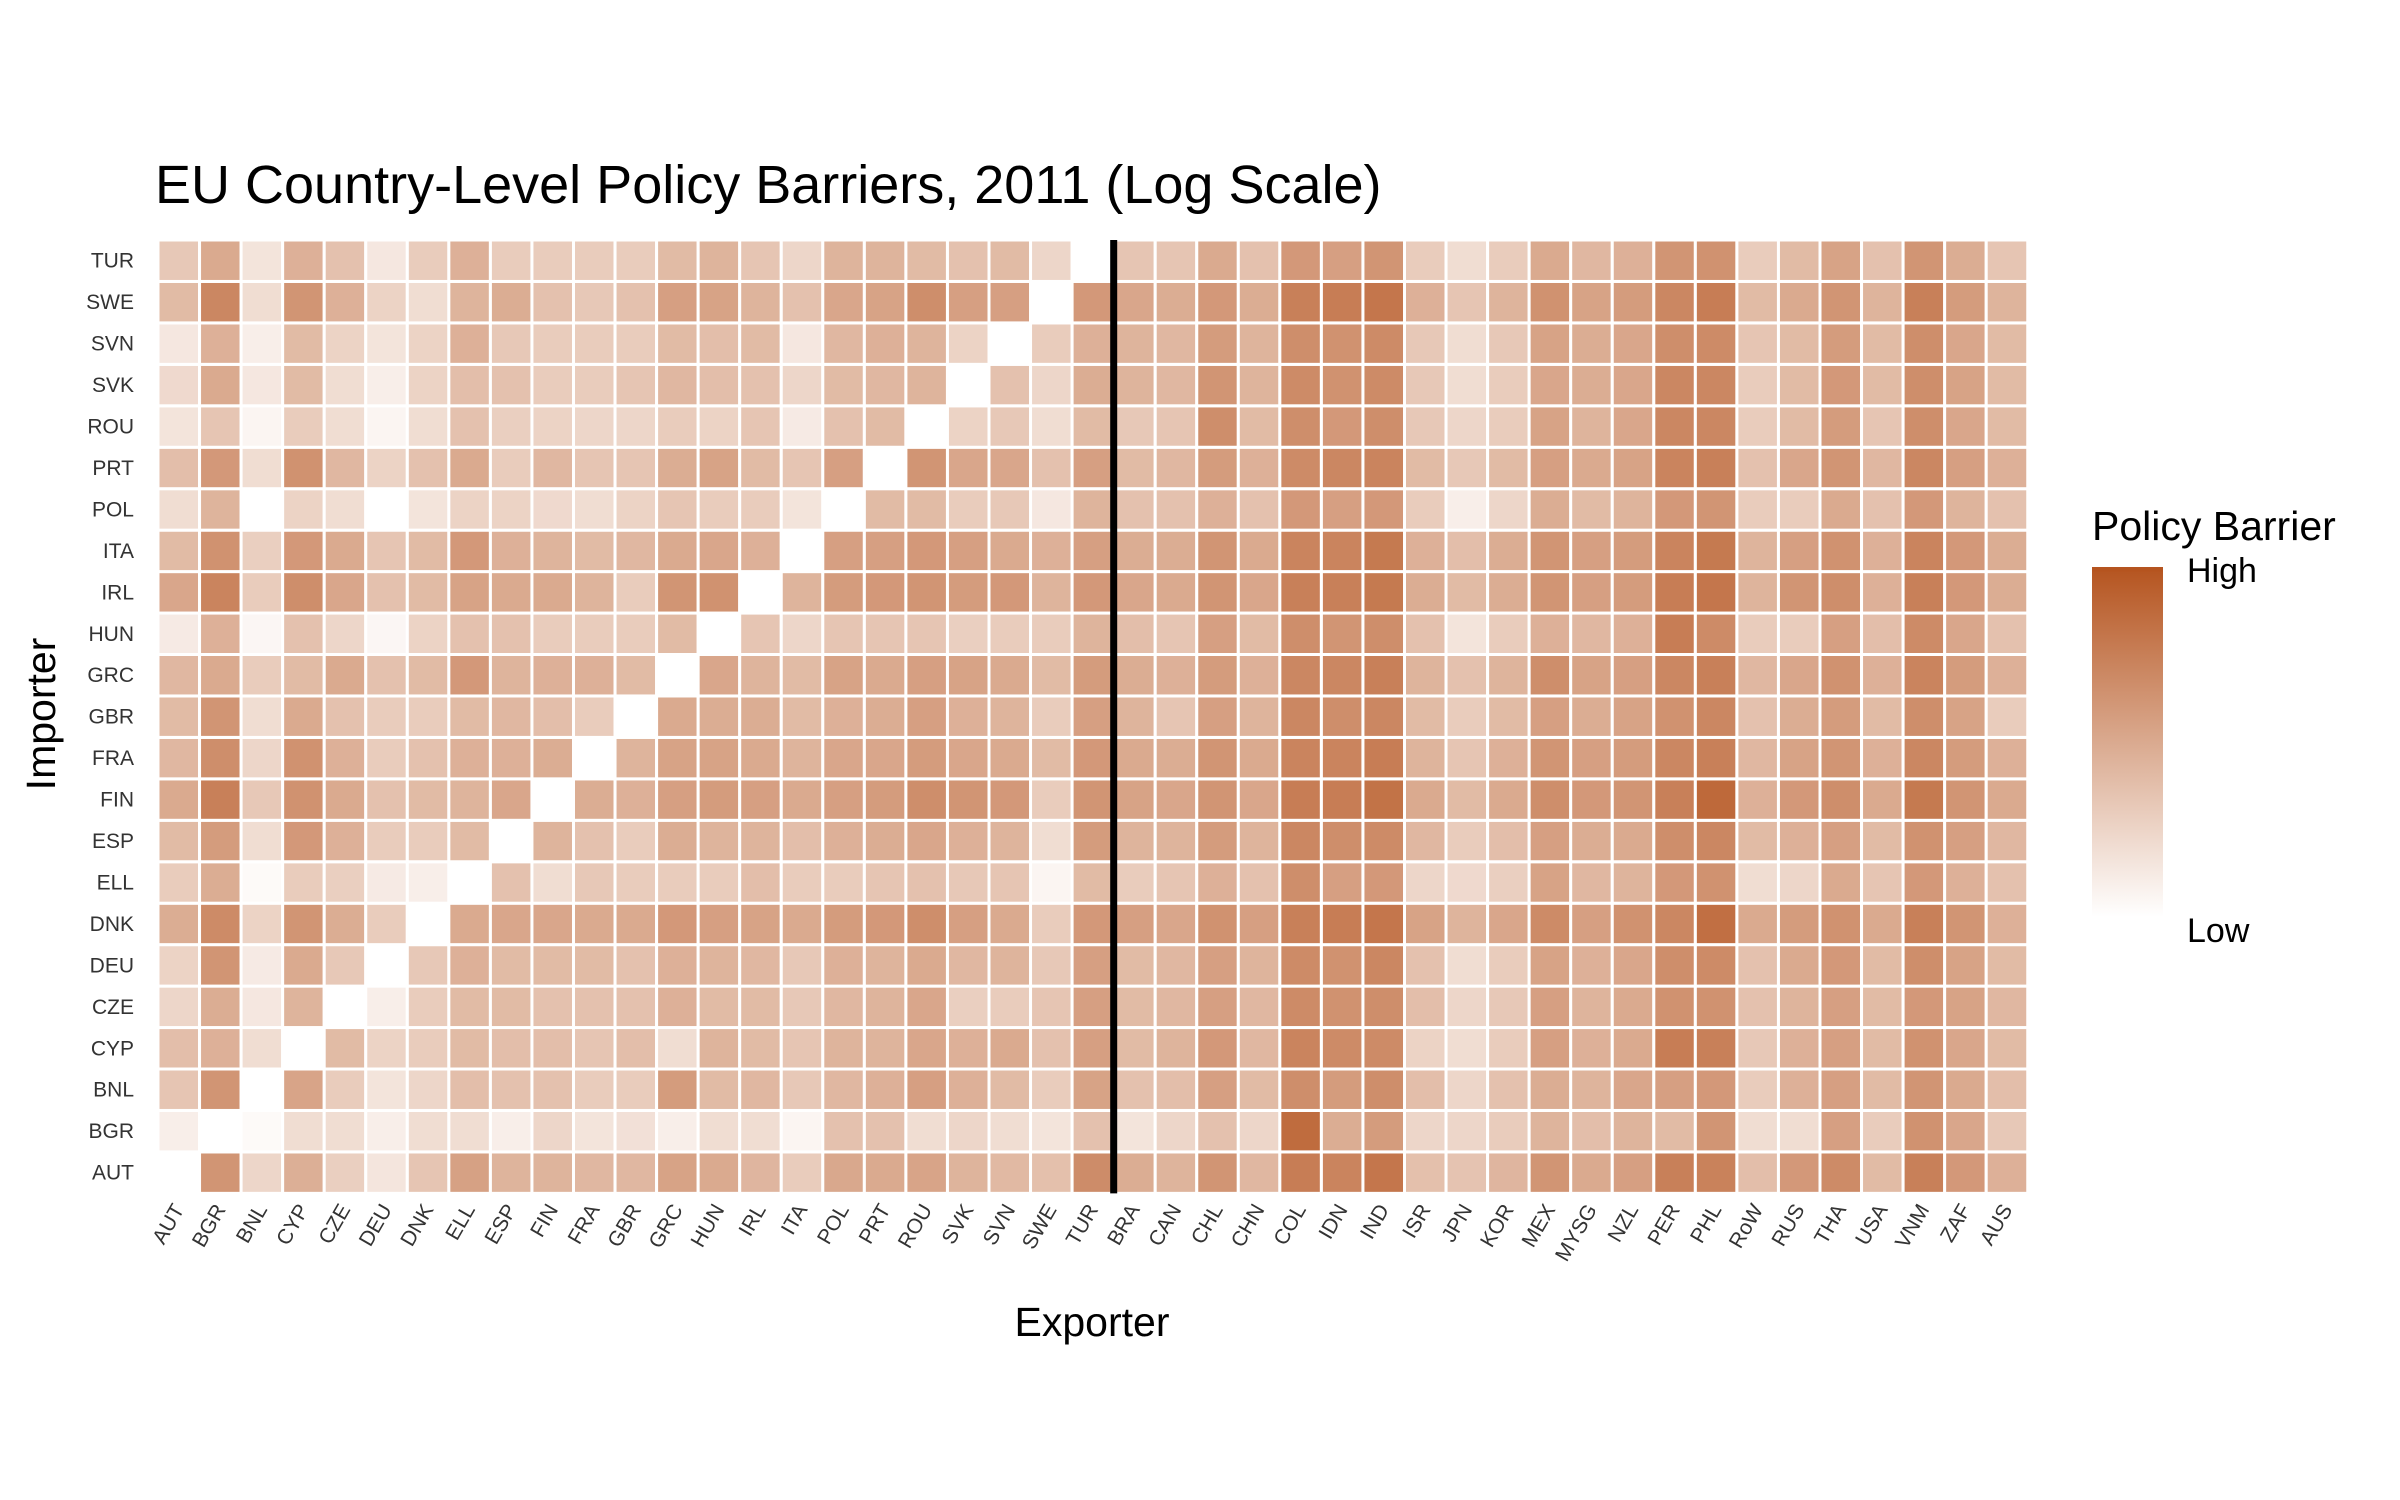 The image size is (2400, 1500). I want to click on heatmap-cell-BGR-CAN, so click(1176, 1131).